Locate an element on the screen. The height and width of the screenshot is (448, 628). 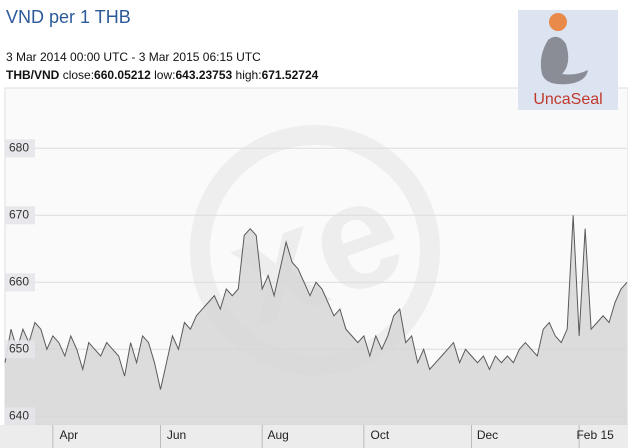
stat-label: close: is located at coordinates (78, 75).